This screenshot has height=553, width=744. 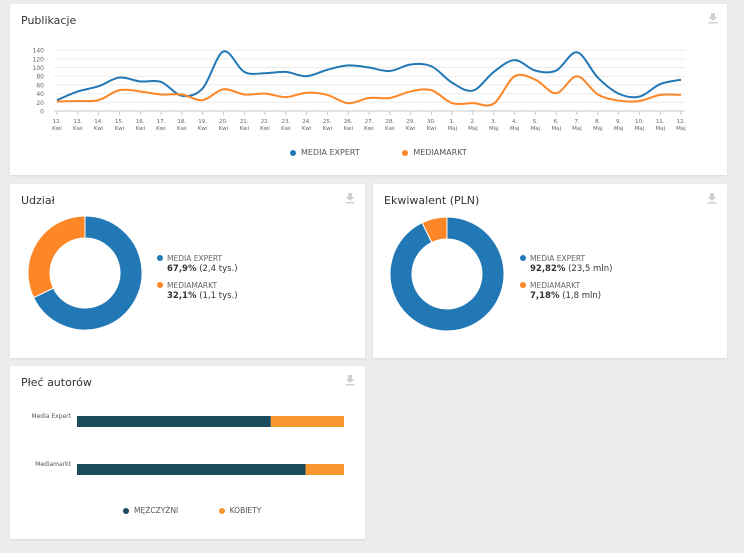 I want to click on x-tick-label: 23., so click(x=285, y=122).